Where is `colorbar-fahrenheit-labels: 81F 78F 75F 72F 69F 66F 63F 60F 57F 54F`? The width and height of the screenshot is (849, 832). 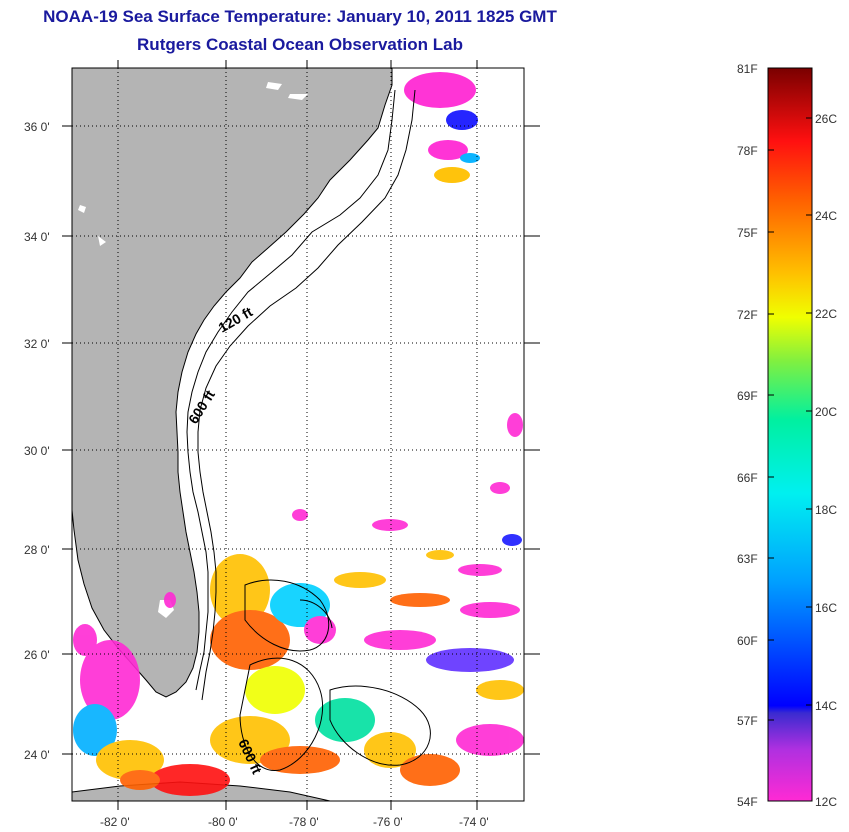 colorbar-fahrenheit-labels: 81F 78F 75F 72F 69F 66F 63F 60F 57F 54F is located at coordinates (747, 435).